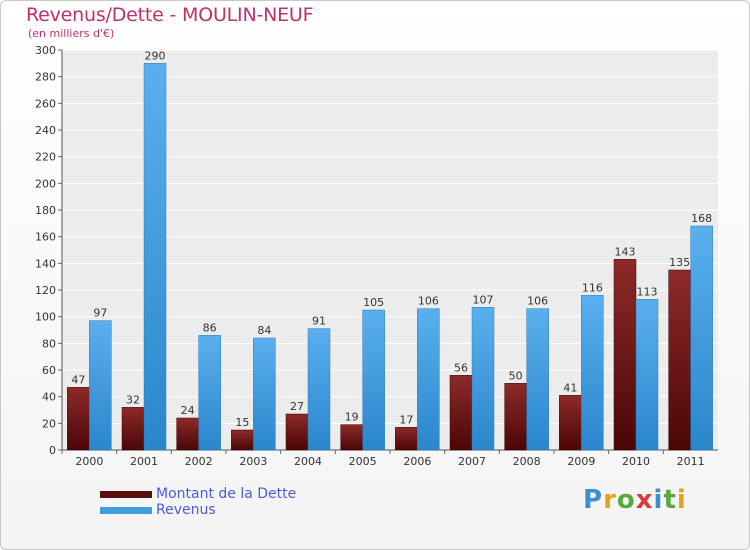  What do you see at coordinates (100, 313) in the screenshot?
I see `data-label: 97` at bounding box center [100, 313].